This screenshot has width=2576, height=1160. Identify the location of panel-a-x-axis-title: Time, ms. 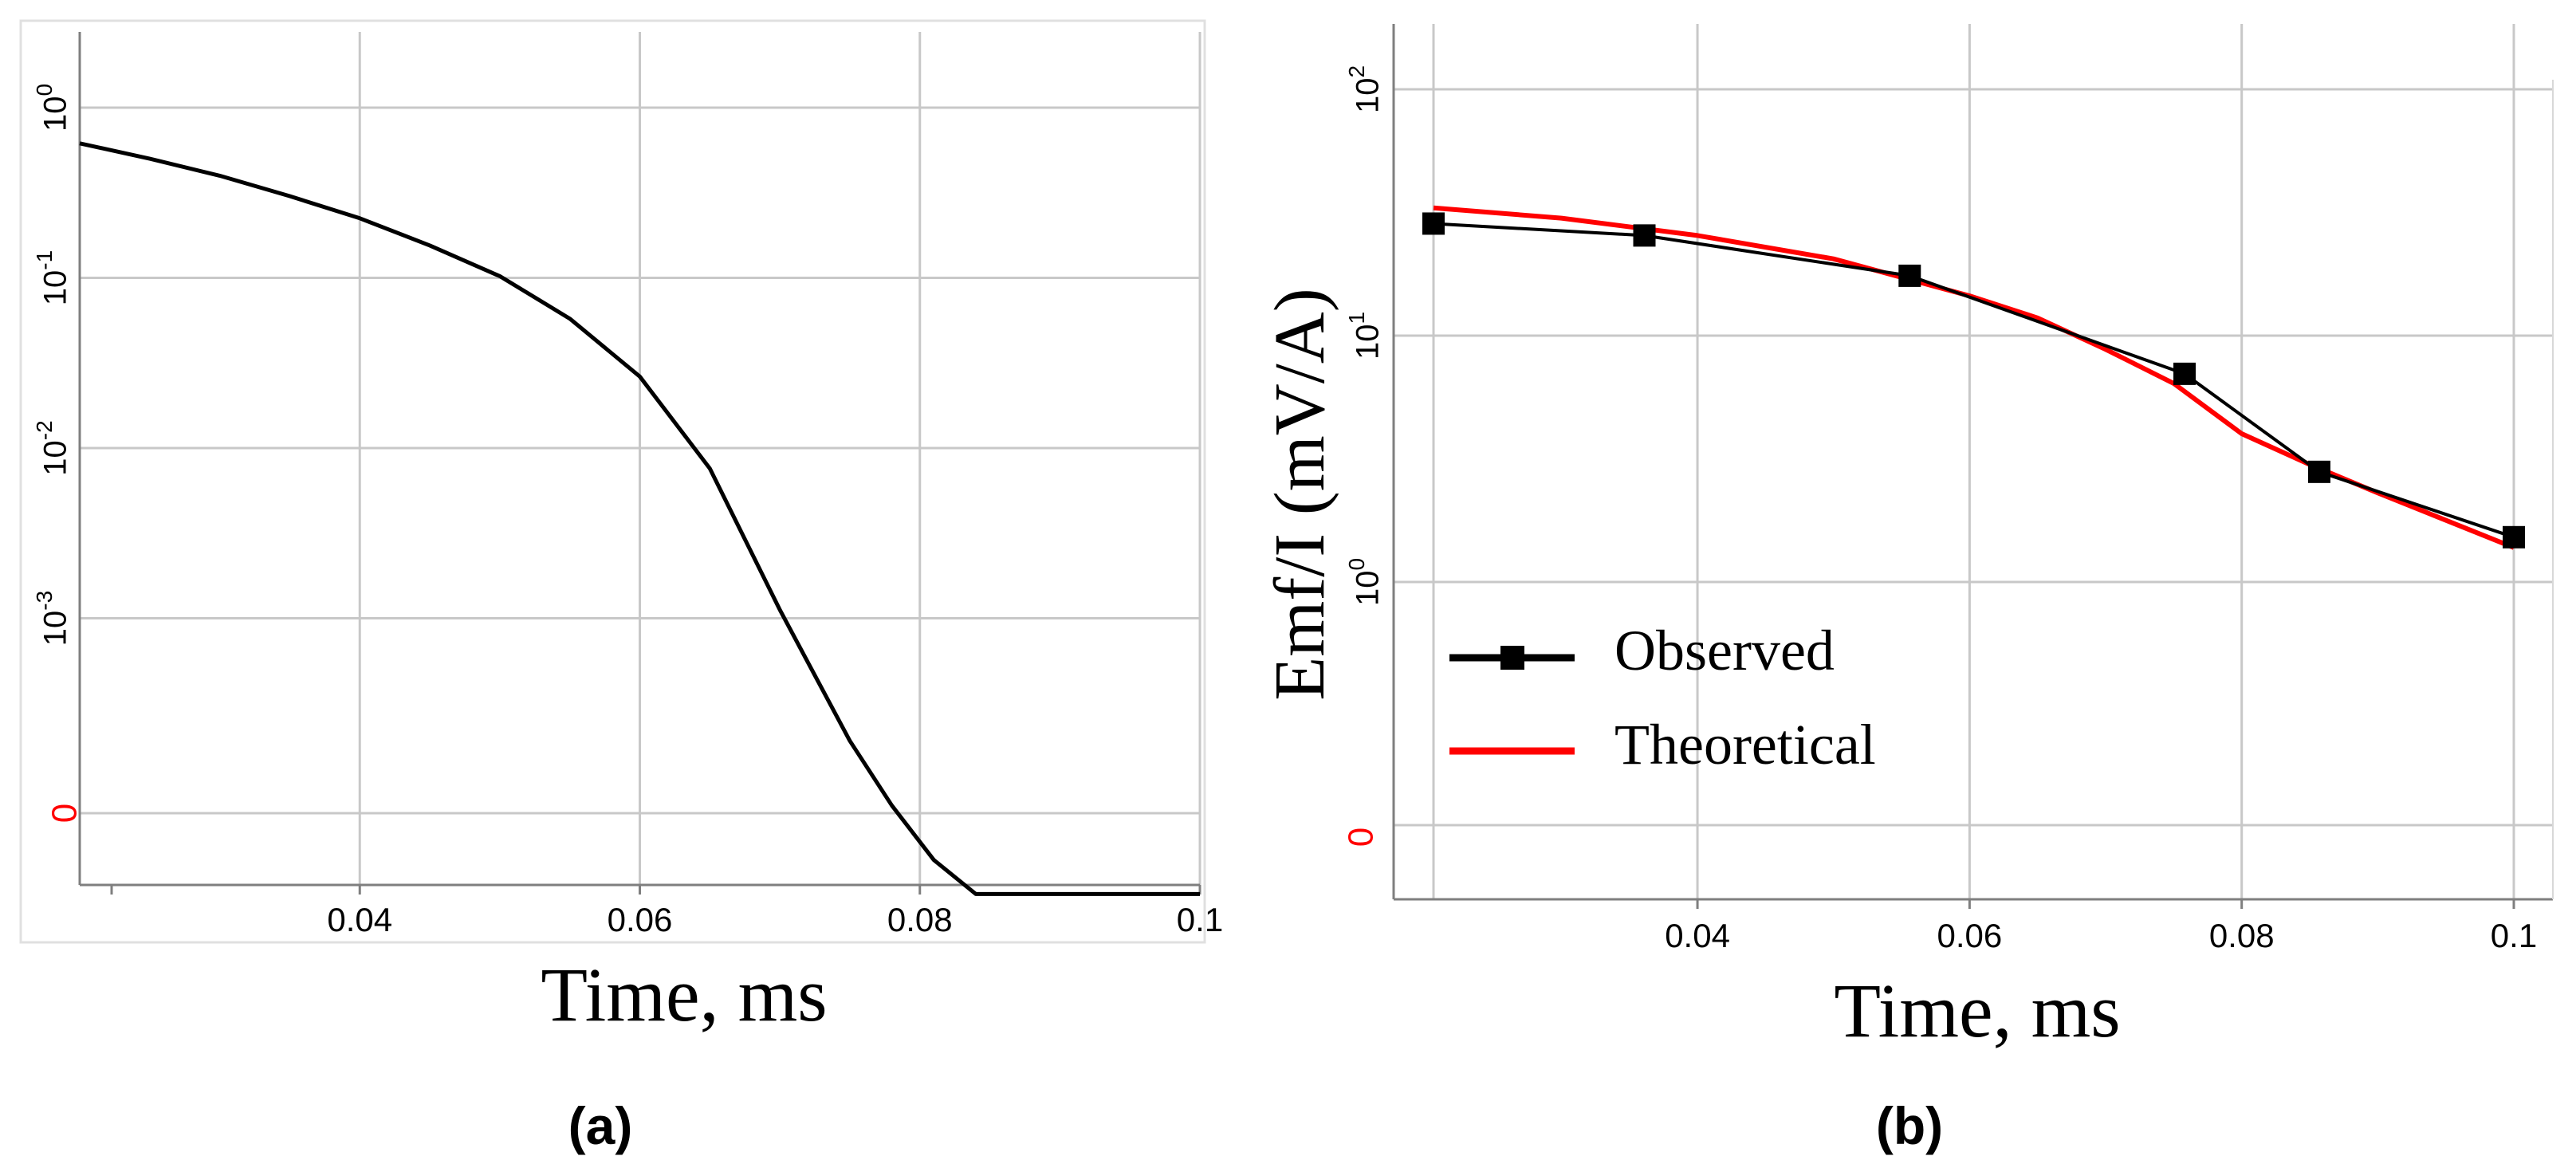
(684, 995).